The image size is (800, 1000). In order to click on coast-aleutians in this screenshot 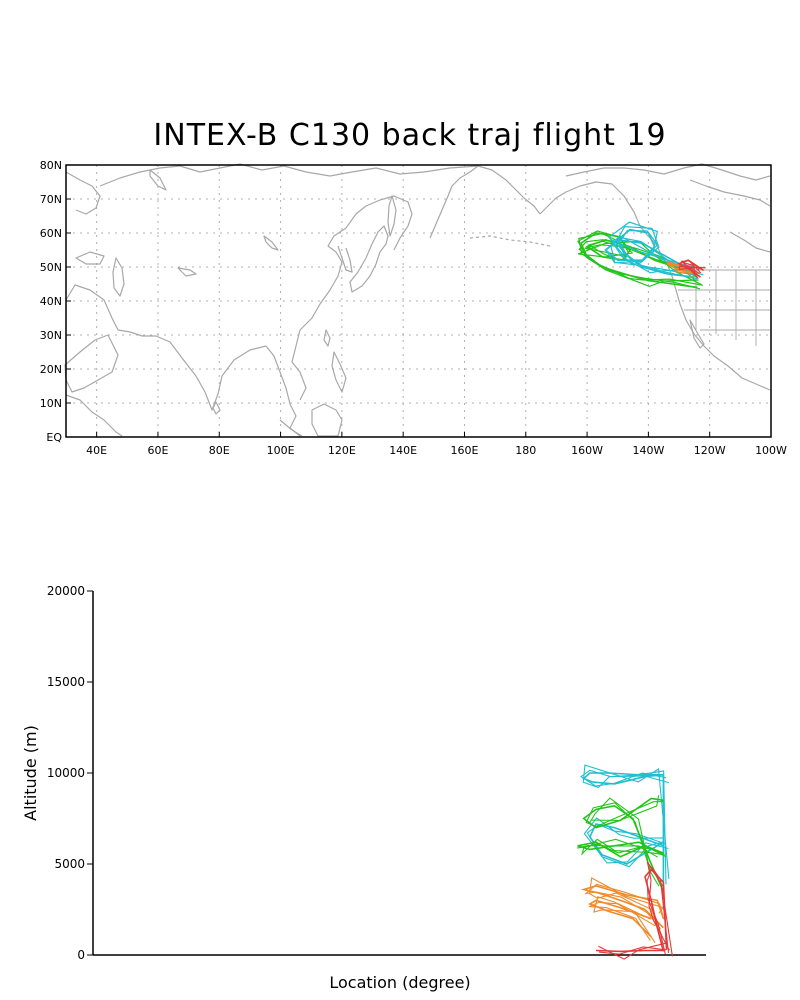, I will do `click(510, 241)`.